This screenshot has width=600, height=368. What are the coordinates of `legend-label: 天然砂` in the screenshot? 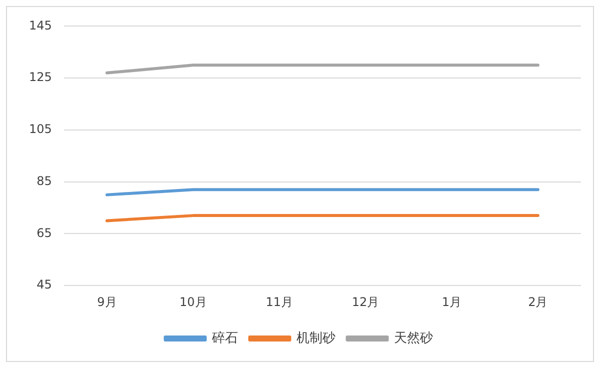 It's located at (413, 338).